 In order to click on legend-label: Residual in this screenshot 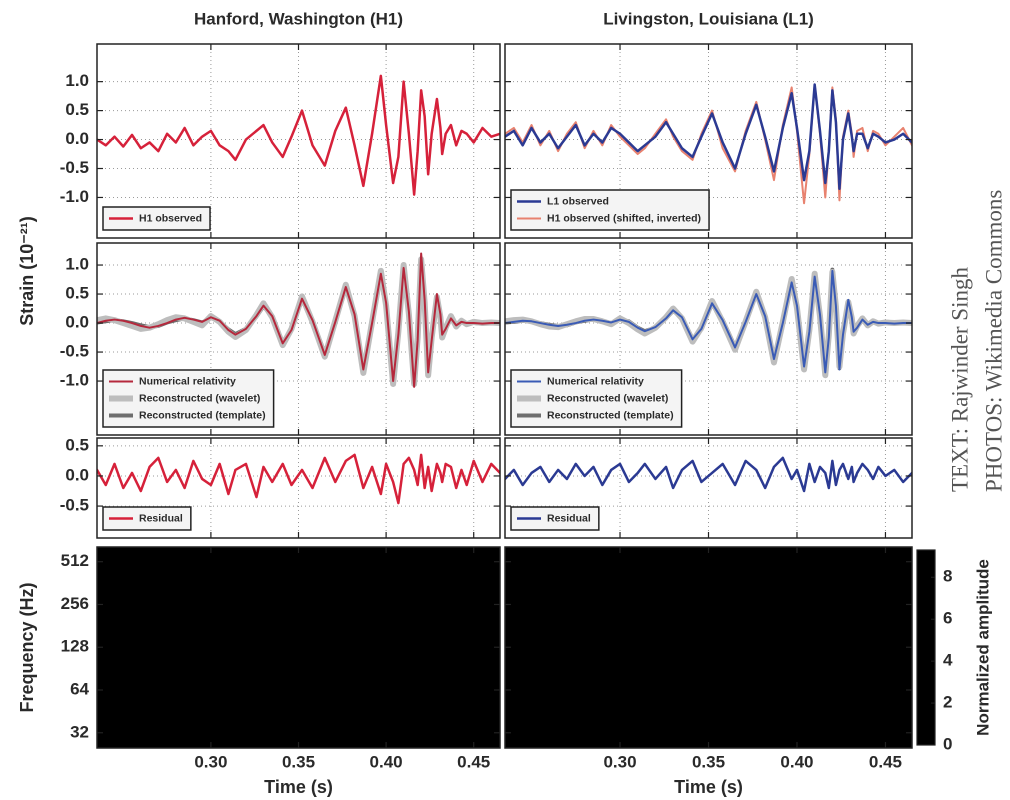, I will do `click(161, 518)`.